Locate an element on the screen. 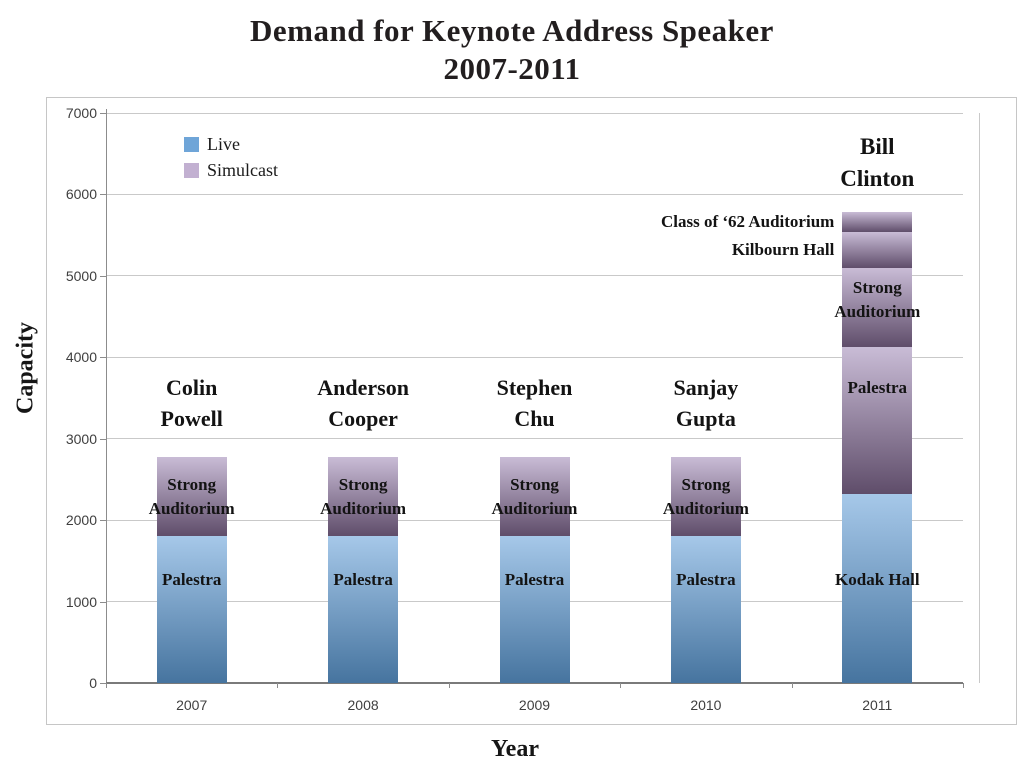 This screenshot has height=772, width=1024. speaker-label-line: Colin is located at coordinates (192, 387).